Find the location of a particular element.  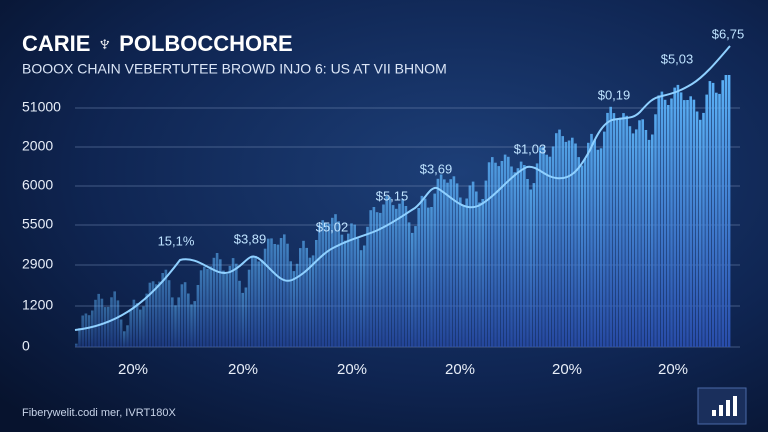

annotation: $1,03 is located at coordinates (530, 148).